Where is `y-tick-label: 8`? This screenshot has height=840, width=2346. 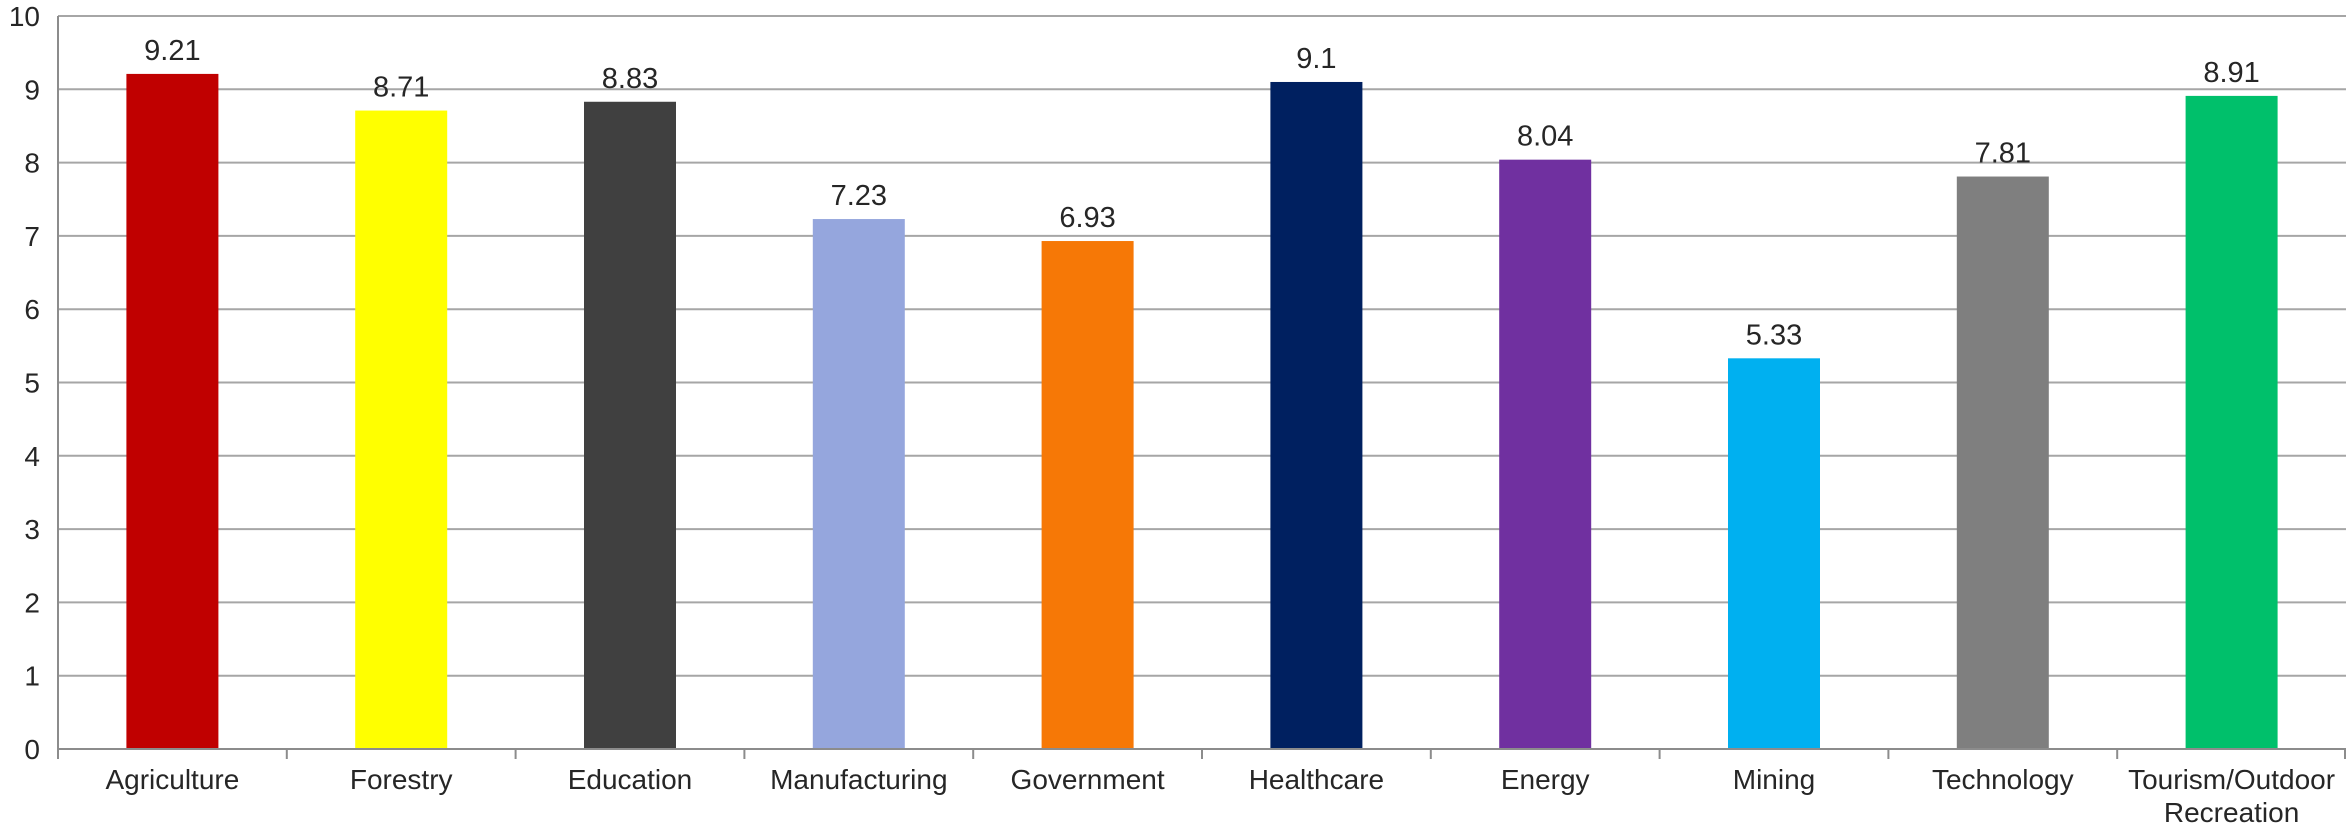
y-tick-label: 8 is located at coordinates (32, 163).